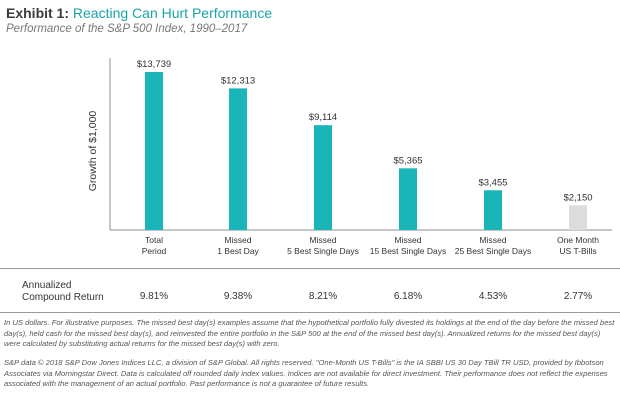 The height and width of the screenshot is (401, 620). I want to click on bottom-divider, so click(310, 312).